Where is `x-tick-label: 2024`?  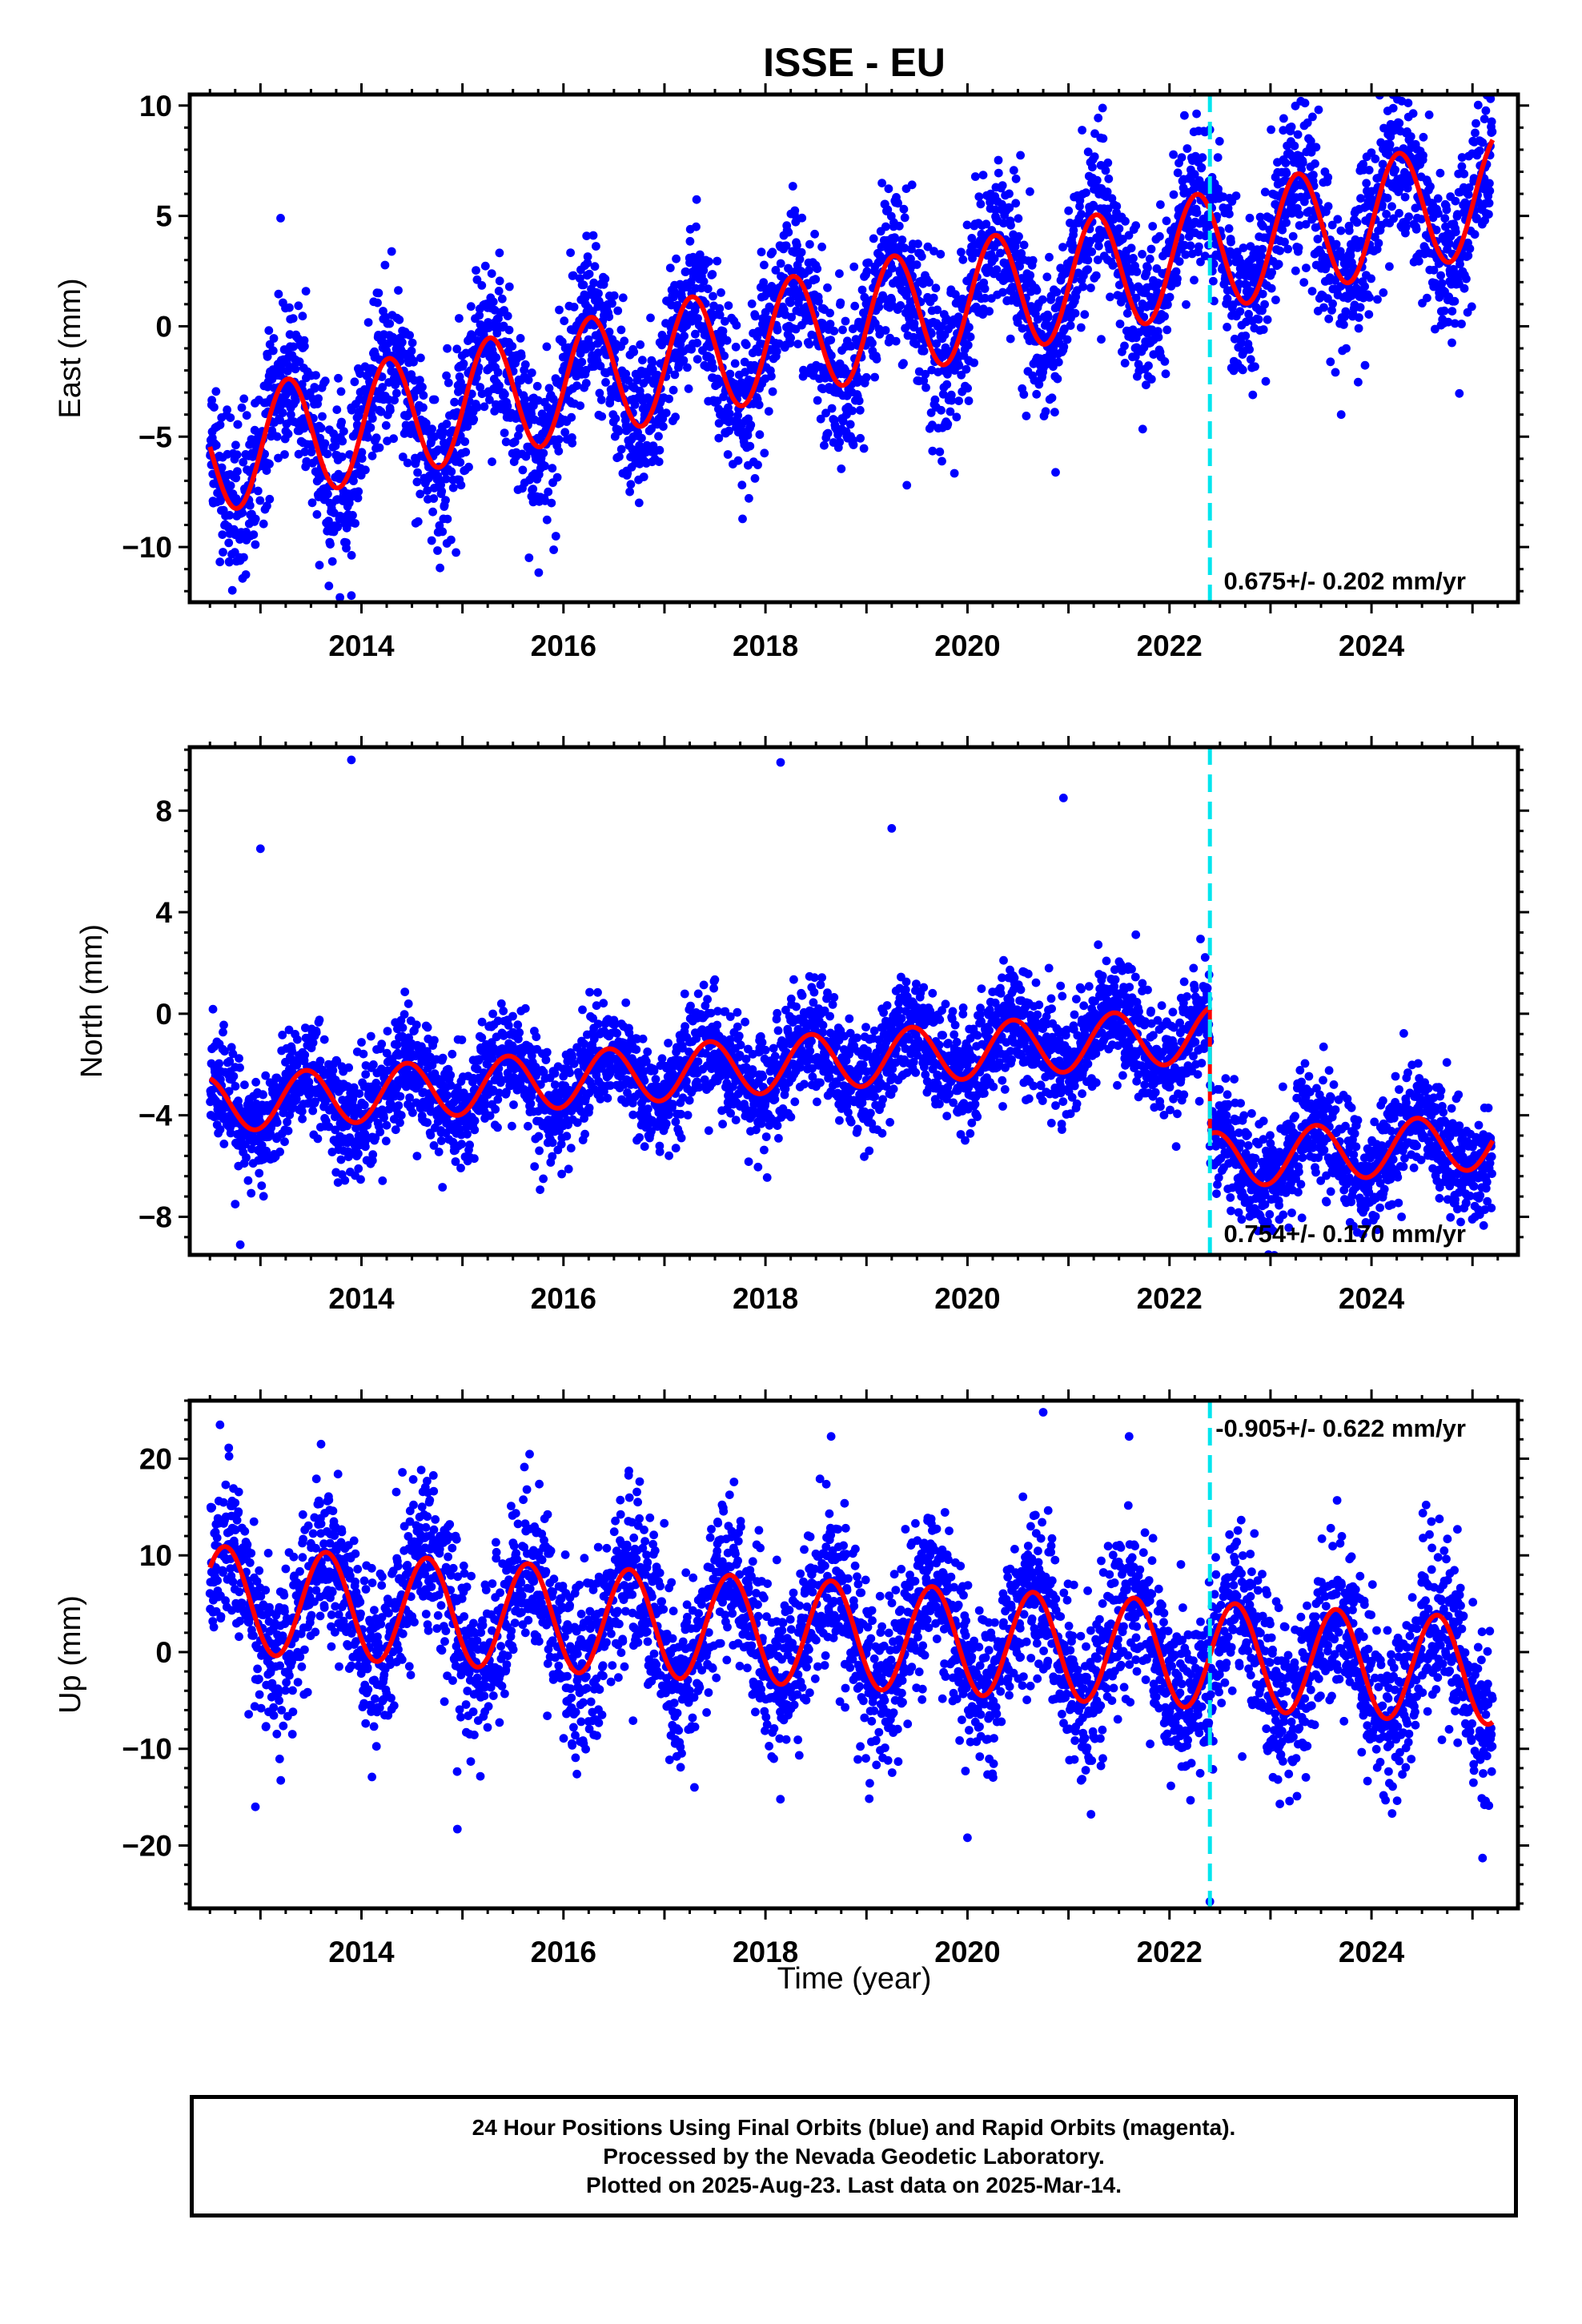 x-tick-label: 2024 is located at coordinates (1372, 645).